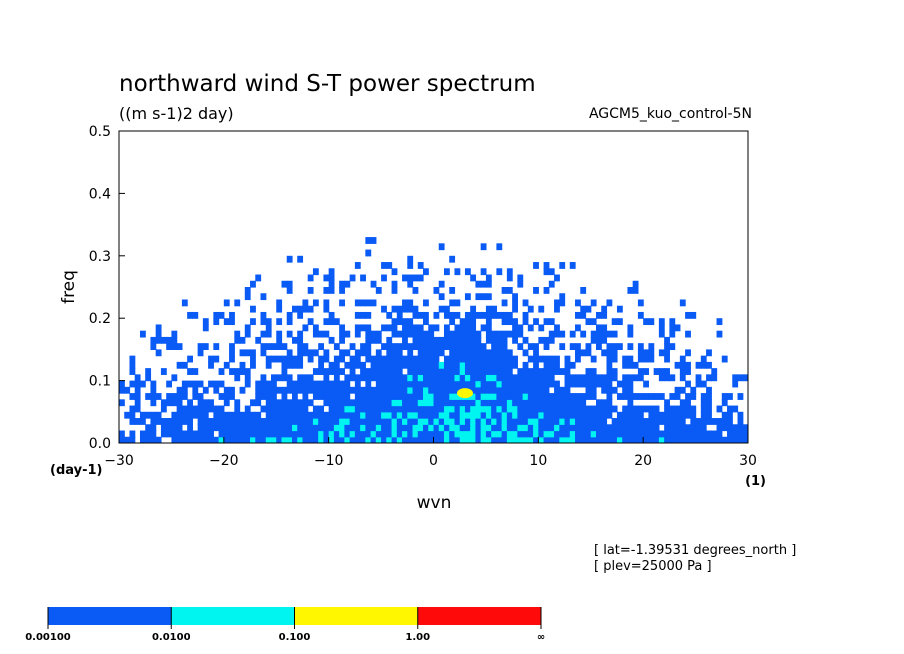  Describe the element at coordinates (69, 287) in the screenshot. I see `y-axis-label: freq` at that location.